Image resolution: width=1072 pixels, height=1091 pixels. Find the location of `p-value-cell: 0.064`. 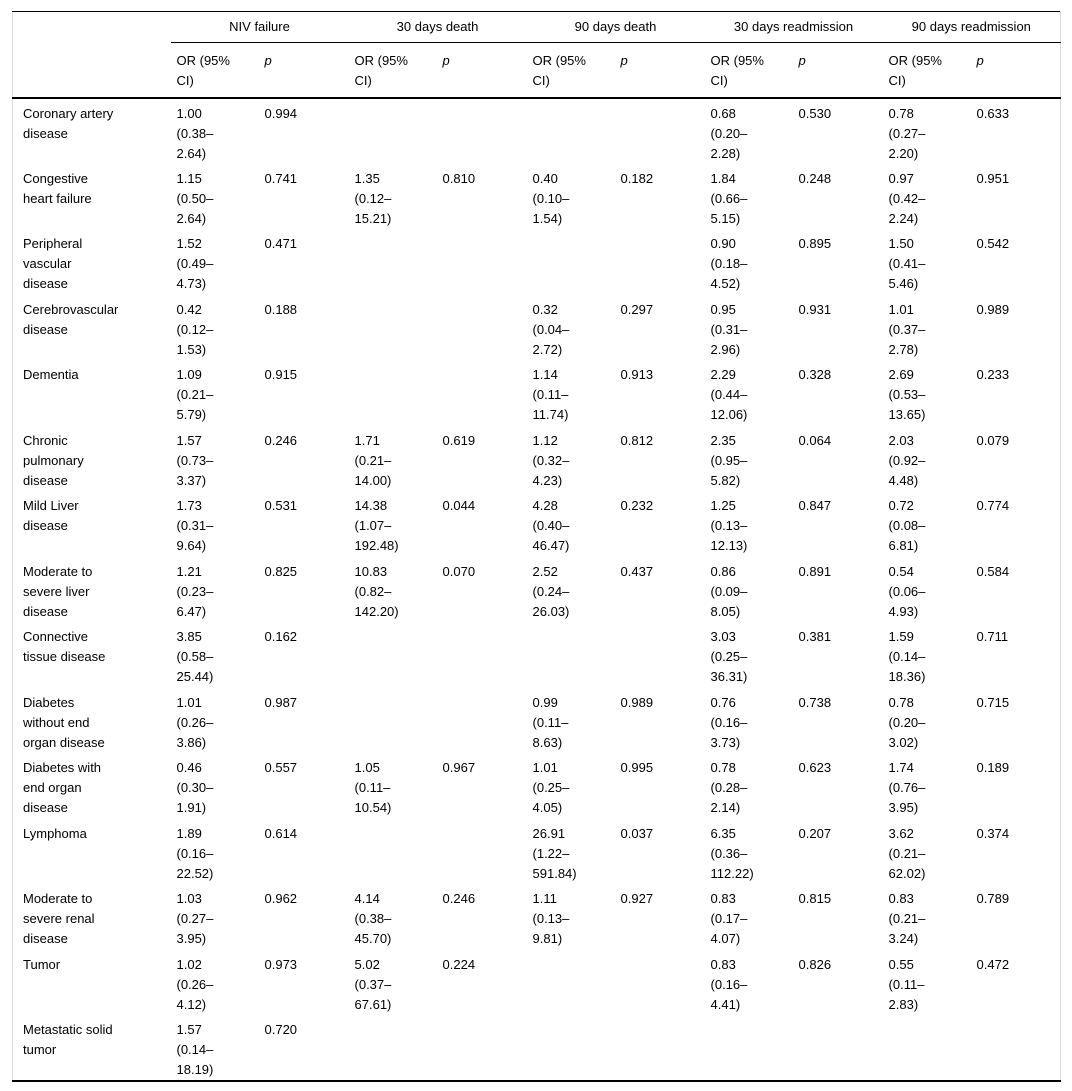

p-value-cell: 0.064 is located at coordinates (815, 440).